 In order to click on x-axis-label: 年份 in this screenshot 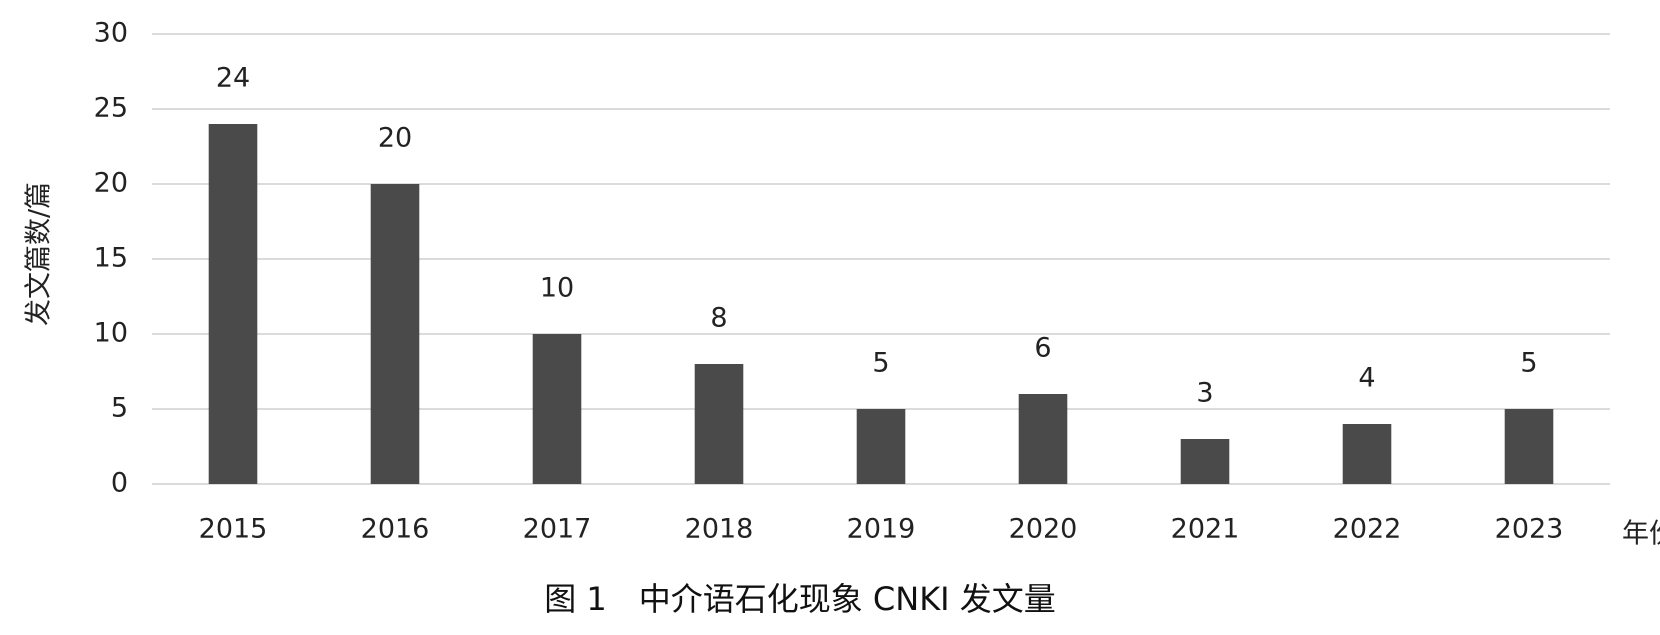, I will do `click(1641, 534)`.